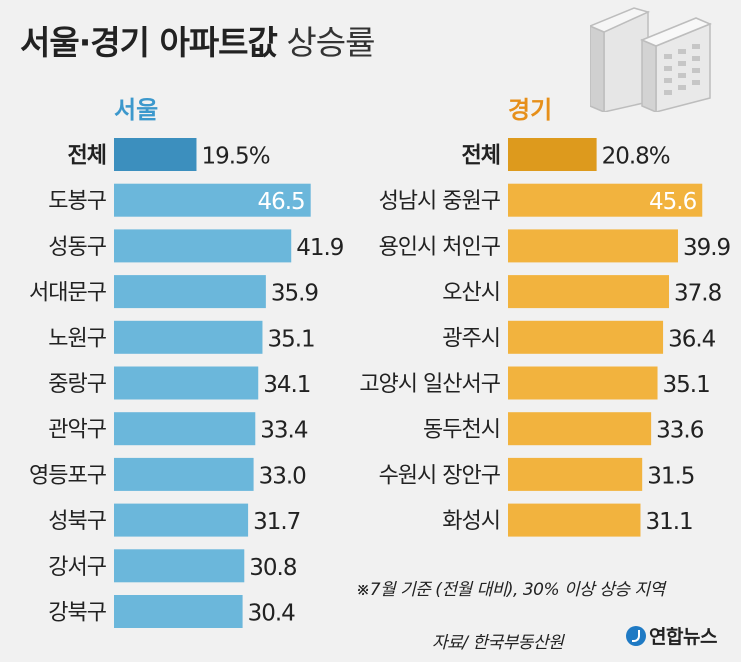 This screenshot has width=741, height=662. What do you see at coordinates (77, 384) in the screenshot?
I see `seoul-category-label: 중랑구` at bounding box center [77, 384].